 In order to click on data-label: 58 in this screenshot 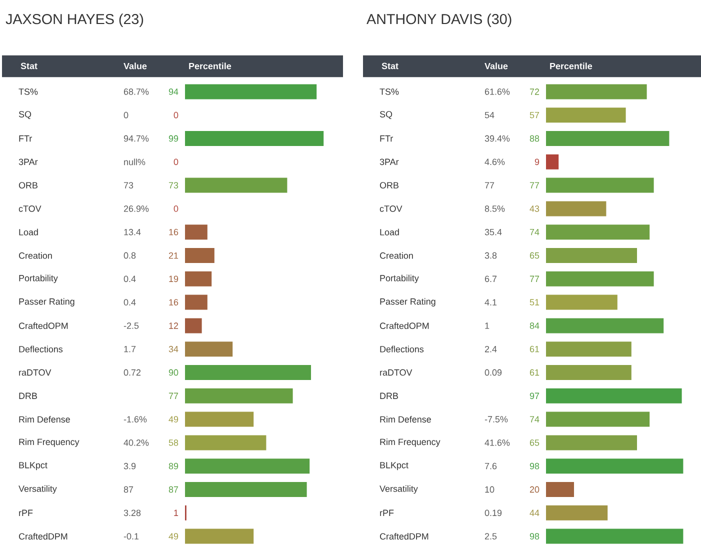, I will do `click(173, 443)`.